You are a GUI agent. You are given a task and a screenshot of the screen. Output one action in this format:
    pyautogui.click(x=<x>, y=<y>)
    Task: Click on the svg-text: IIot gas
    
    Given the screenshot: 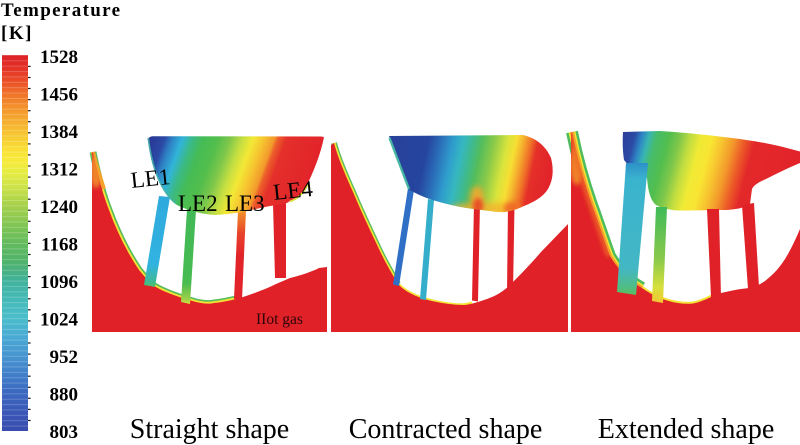 What is the action you would take?
    pyautogui.click(x=279, y=319)
    